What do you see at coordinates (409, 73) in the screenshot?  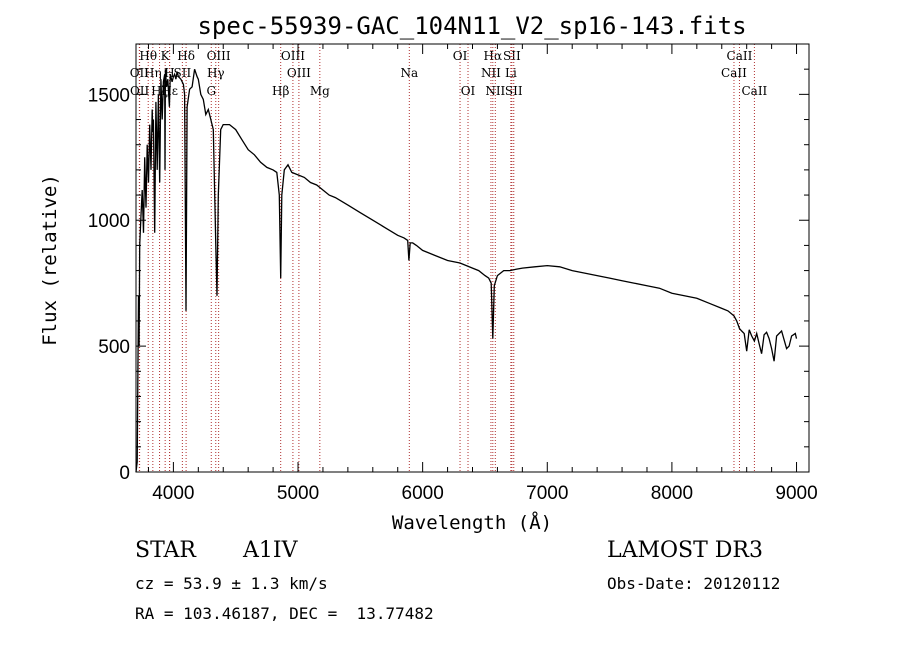 I see `line-label: Na` at bounding box center [409, 73].